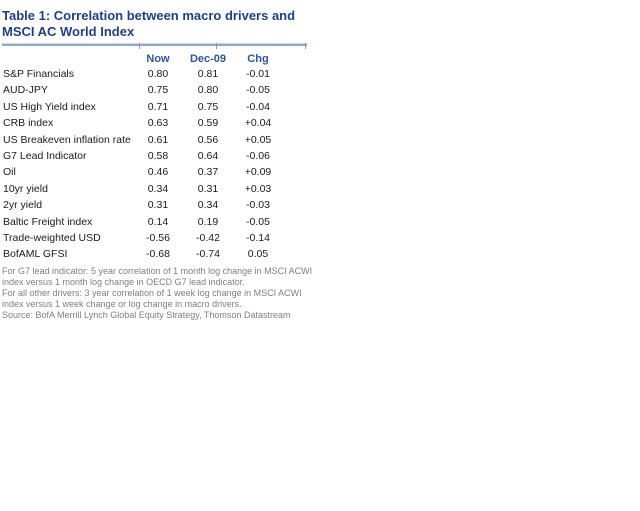  What do you see at coordinates (52, 238) in the screenshot?
I see `row-label: Trade-weighted USD` at bounding box center [52, 238].